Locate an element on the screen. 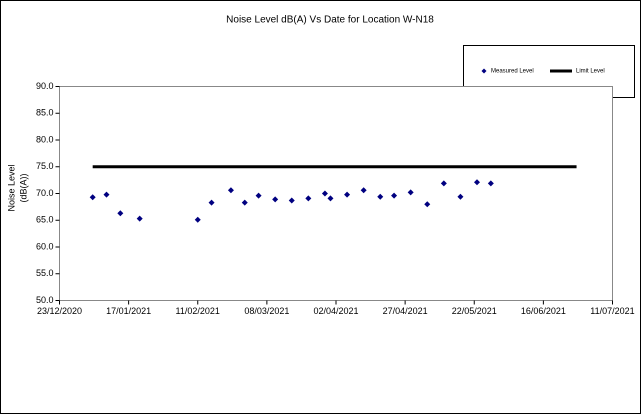 Image resolution: width=642 pixels, height=420 pixels. x-tick-label: 02/04/2021 is located at coordinates (335, 311).